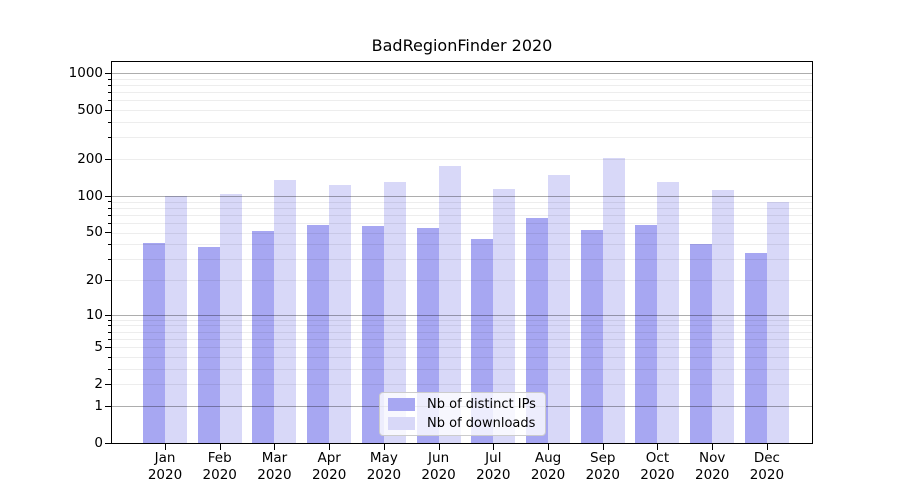  I want to click on x-tick-label-month: Jul, so click(493, 458).